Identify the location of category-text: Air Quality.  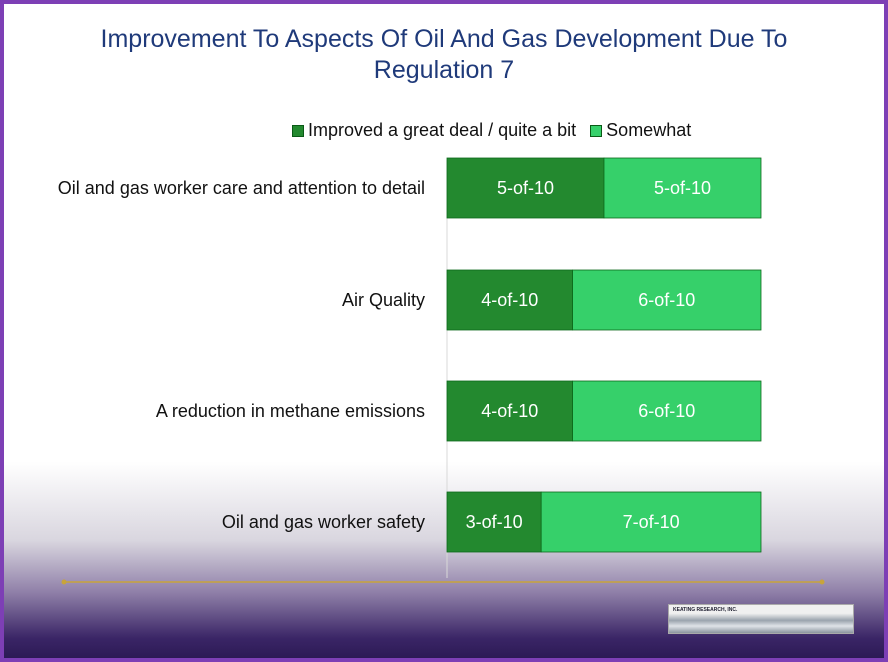
(383, 300).